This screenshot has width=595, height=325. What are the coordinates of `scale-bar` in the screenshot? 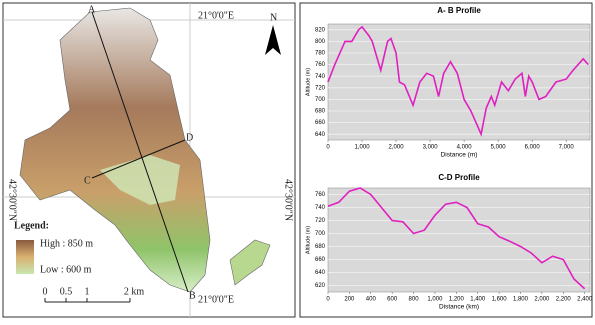 It's located at (87, 300).